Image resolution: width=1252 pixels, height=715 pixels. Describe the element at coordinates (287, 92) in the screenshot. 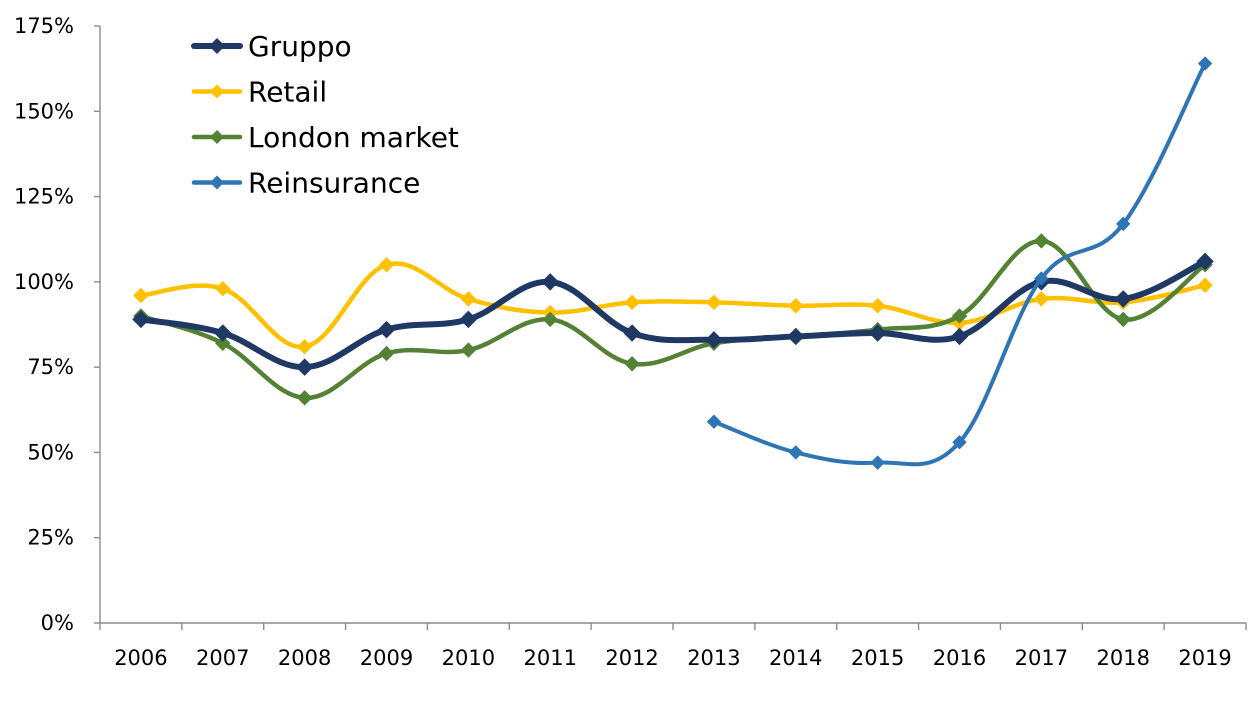

I see `legend-label-retail: Retail` at that location.